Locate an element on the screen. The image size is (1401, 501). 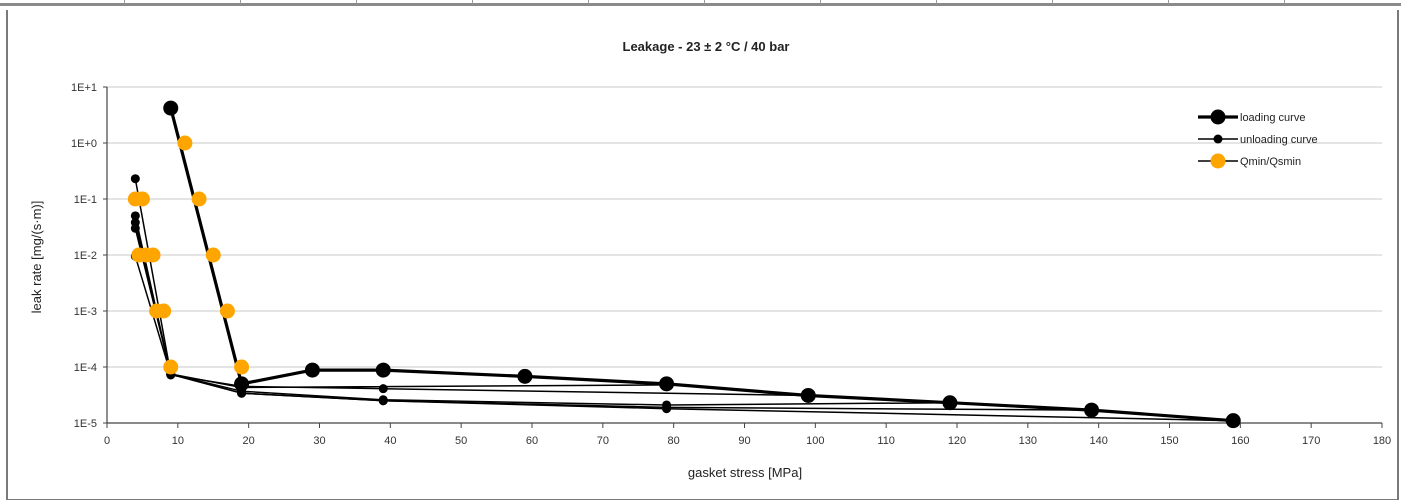
x-tick-label: 30 is located at coordinates (319, 441).